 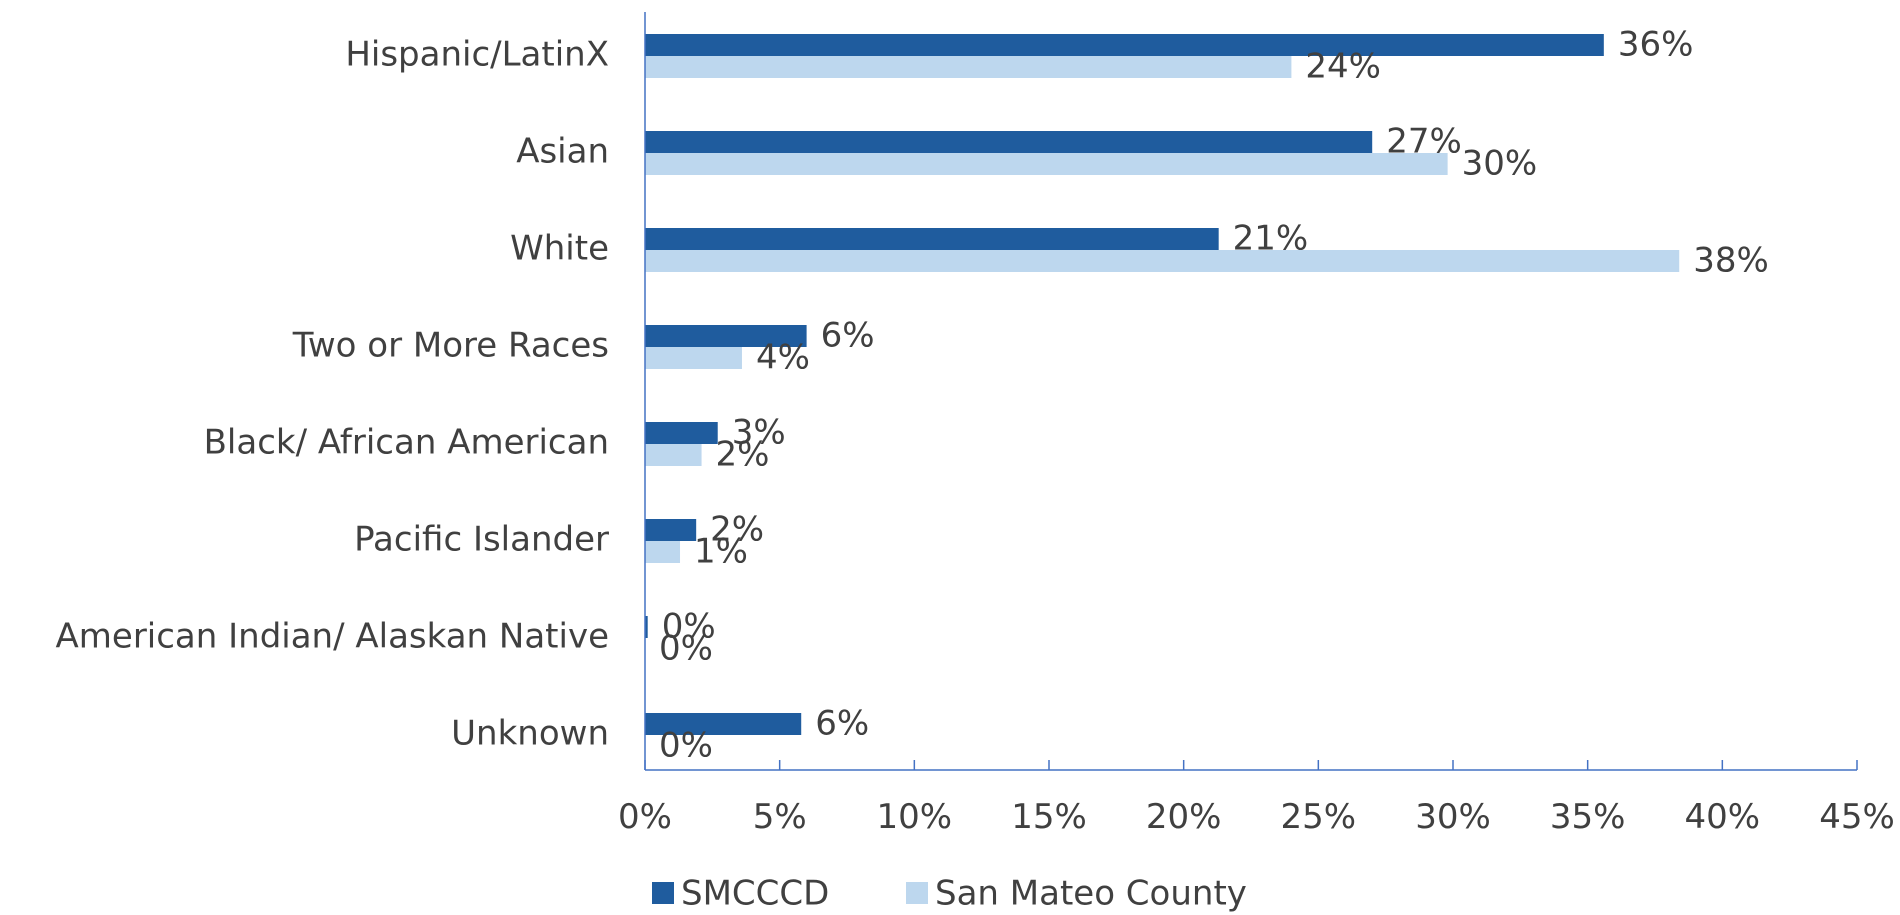 I want to click on x-tick-label: 30%, so click(x=1453, y=817).